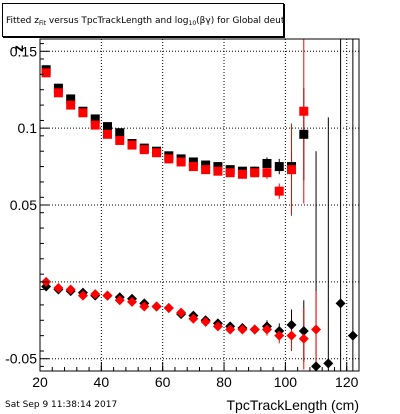  Describe the element at coordinates (42, 23) in the screenshot. I see `title-z-sub: Fit` at that location.